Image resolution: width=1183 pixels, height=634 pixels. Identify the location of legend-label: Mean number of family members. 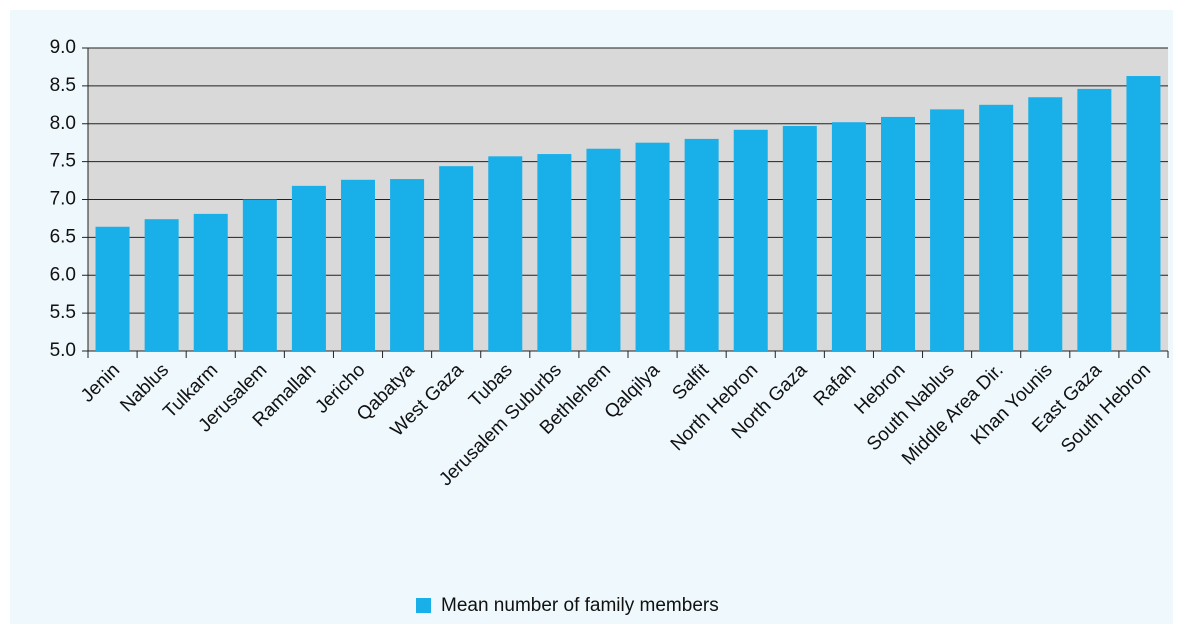
(580, 605).